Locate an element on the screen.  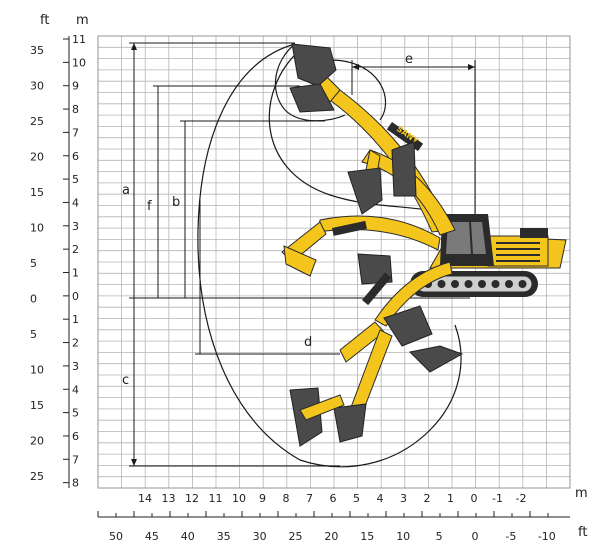
ft-bottom-tick-label: -10 is located at coordinates (547, 536).